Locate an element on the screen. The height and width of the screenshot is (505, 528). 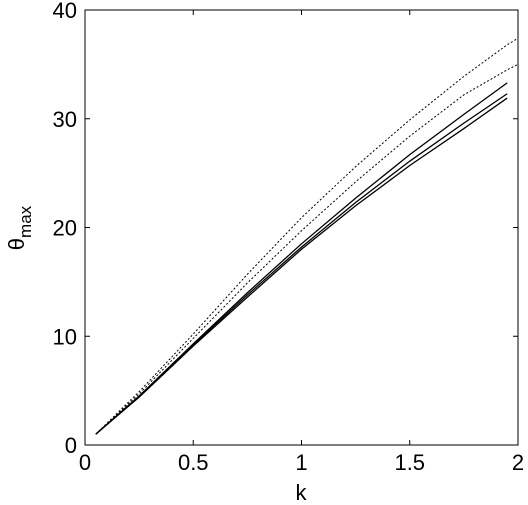
x-tick-label: 0 is located at coordinates (85, 462).